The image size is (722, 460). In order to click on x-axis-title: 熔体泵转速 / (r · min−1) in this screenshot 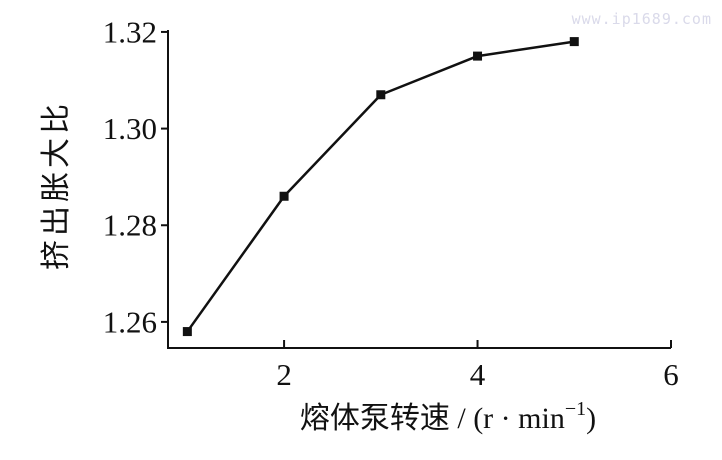, I will do `click(448, 416)`.